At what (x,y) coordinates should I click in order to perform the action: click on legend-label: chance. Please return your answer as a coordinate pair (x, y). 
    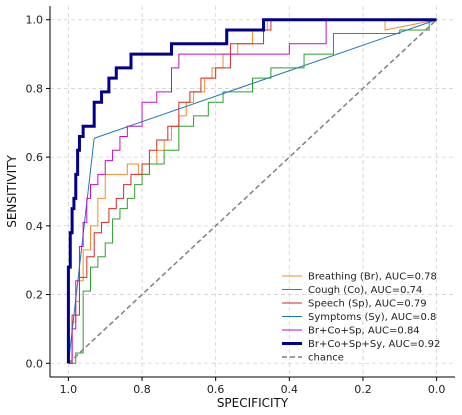
    Looking at the image, I should click on (326, 358).